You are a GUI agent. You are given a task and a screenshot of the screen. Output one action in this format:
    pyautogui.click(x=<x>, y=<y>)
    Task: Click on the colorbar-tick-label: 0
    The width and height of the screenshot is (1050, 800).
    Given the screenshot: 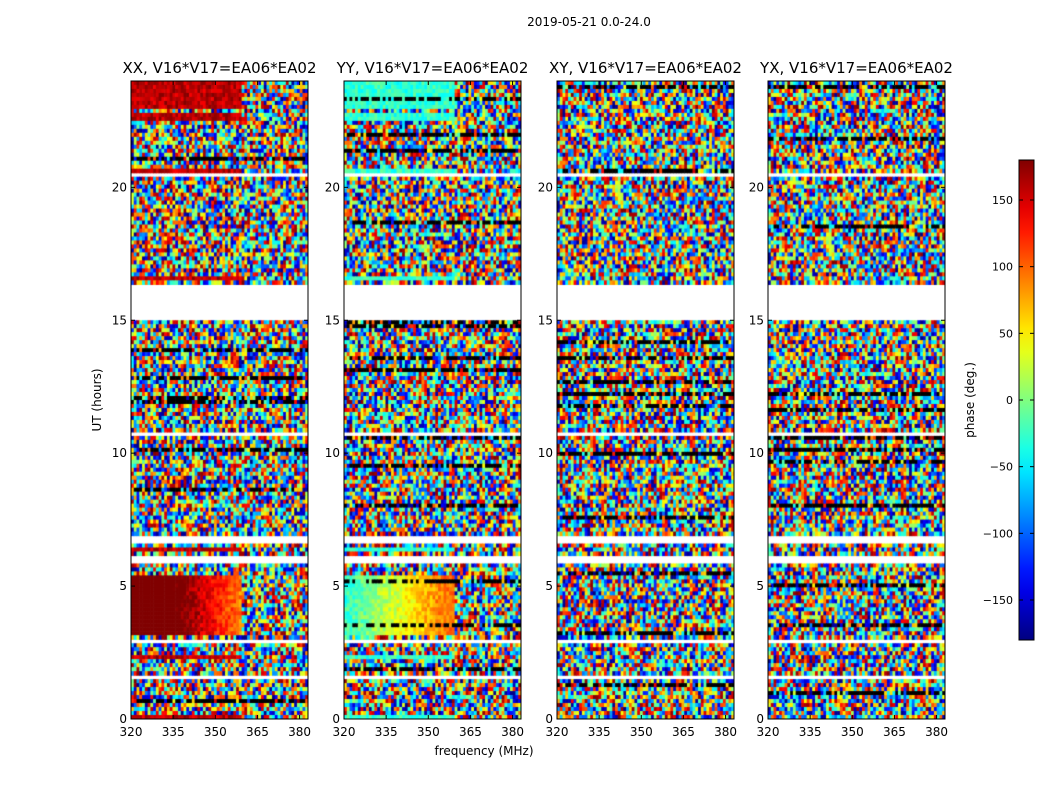 What is the action you would take?
    pyautogui.click(x=1009, y=400)
    